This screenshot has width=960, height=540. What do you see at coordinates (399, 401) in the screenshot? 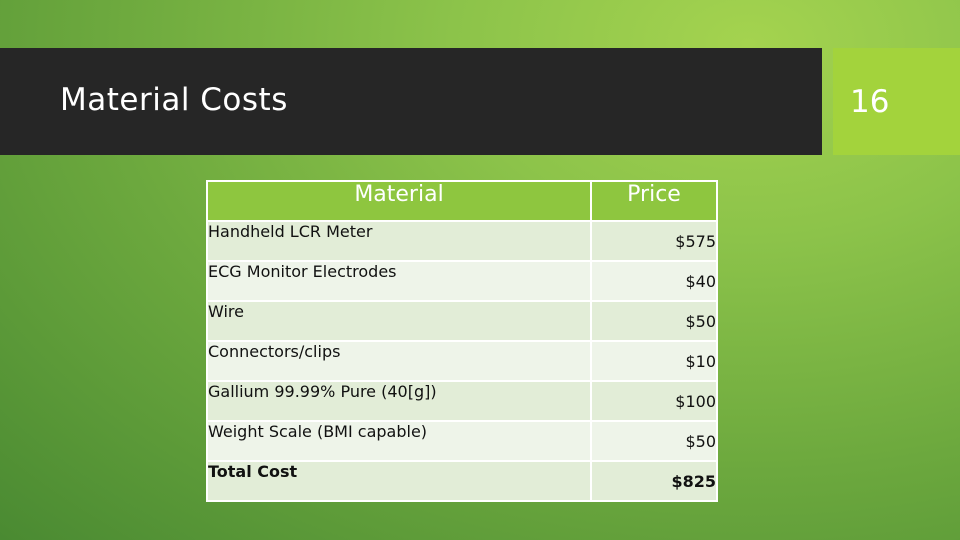
I see `material-cell: Gallium 99.99% Pure (40[g])` at bounding box center [399, 401].